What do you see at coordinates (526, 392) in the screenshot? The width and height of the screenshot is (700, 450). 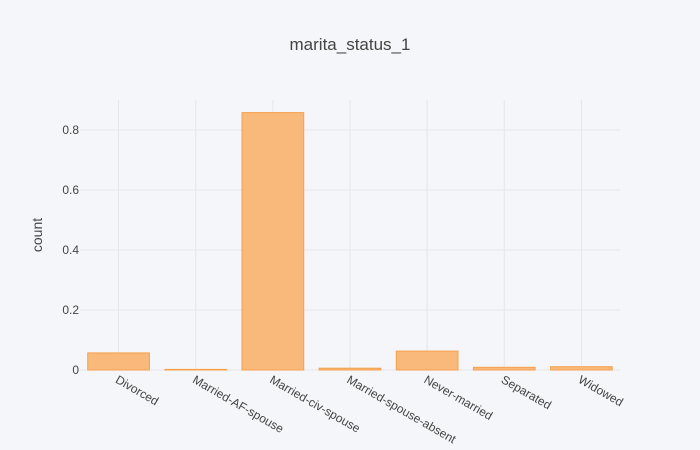 I see `x-tick-label: Separated` at bounding box center [526, 392].